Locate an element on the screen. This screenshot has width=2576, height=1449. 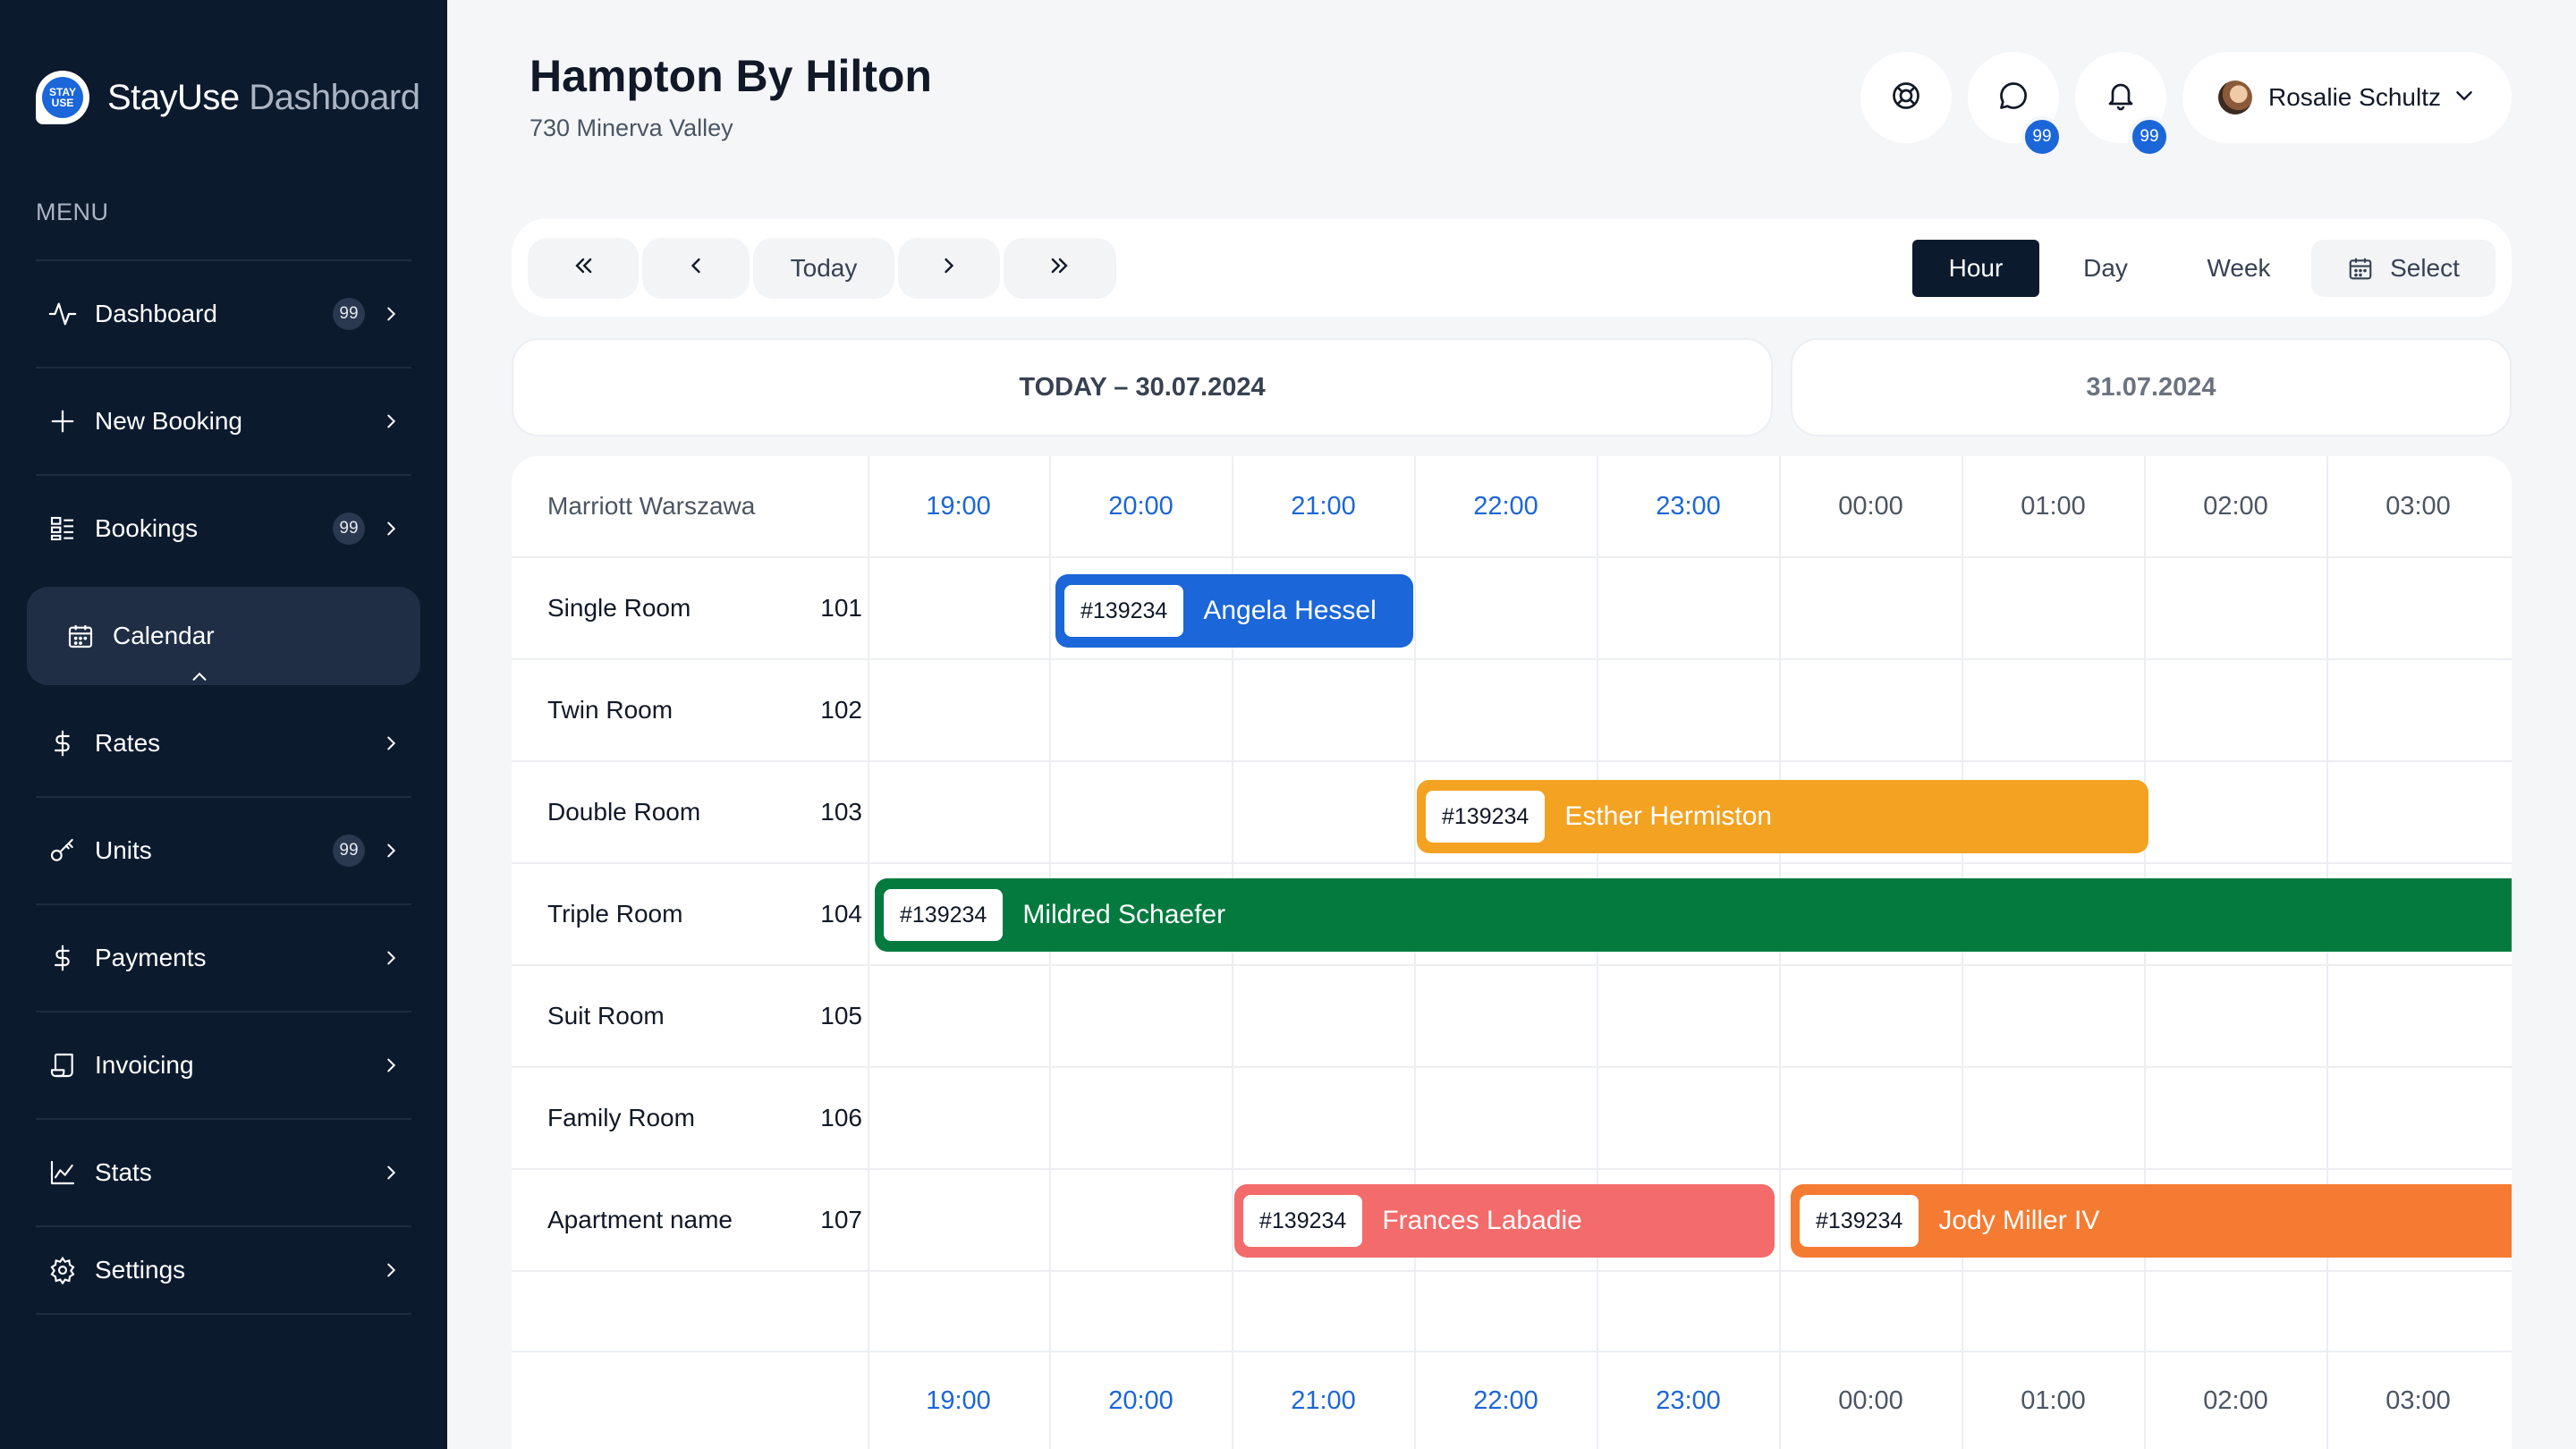
notifications-button: 99 is located at coordinates (2122, 104).